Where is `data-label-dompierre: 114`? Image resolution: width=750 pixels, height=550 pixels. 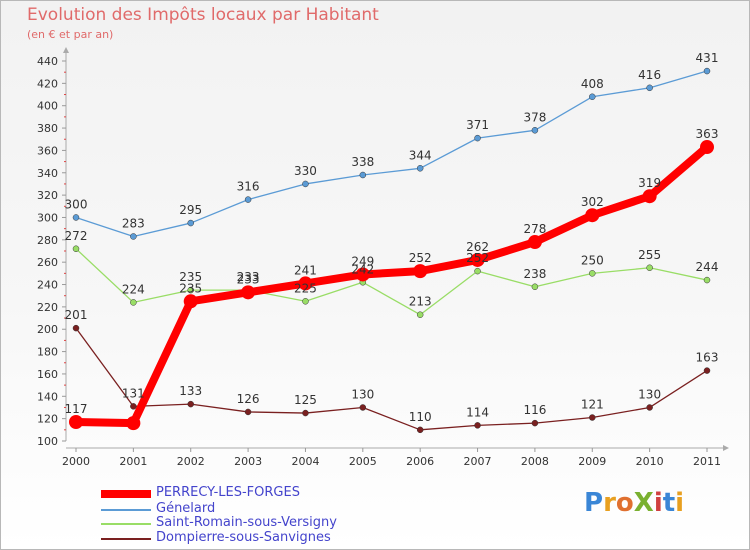
data-label-dompierre: 114 is located at coordinates (477, 412).